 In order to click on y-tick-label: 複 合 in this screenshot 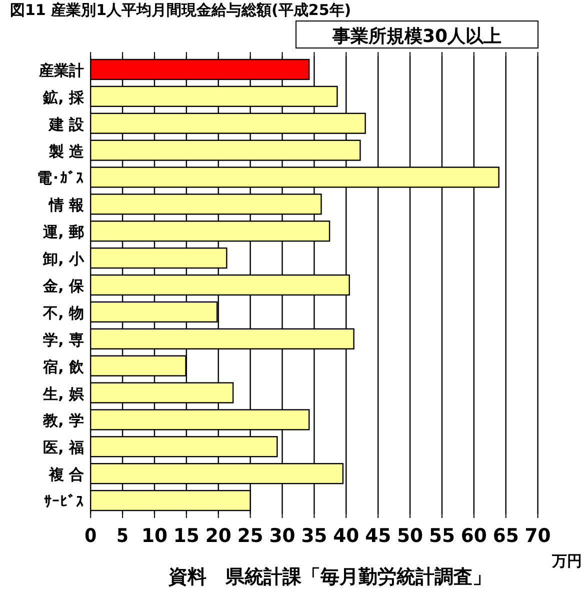, I will do `click(66, 475)`.